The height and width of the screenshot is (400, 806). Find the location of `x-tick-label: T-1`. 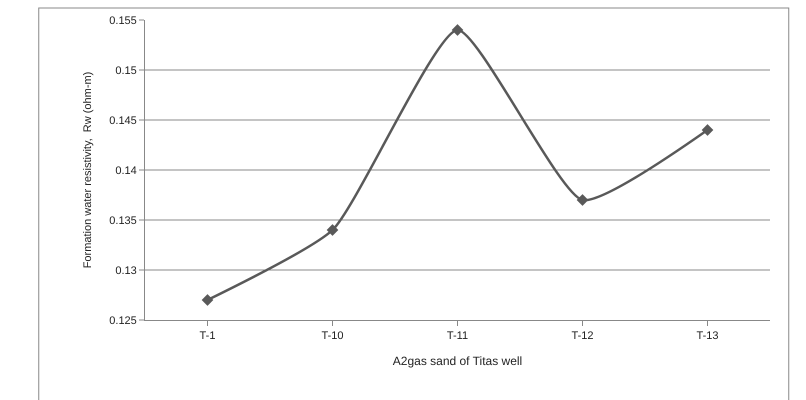

x-tick-label: T-1 is located at coordinates (208, 336).